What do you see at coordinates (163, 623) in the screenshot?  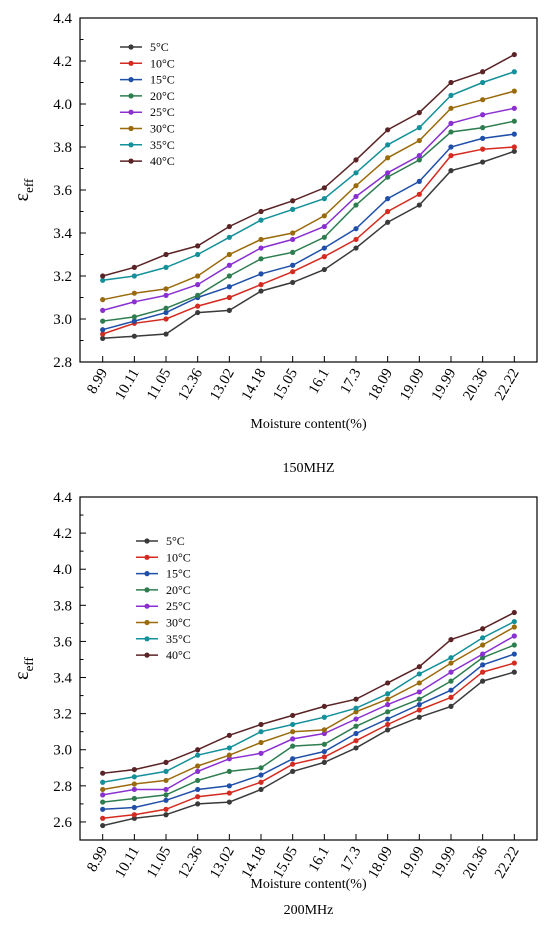 I see `legend-entry: 30°C` at bounding box center [163, 623].